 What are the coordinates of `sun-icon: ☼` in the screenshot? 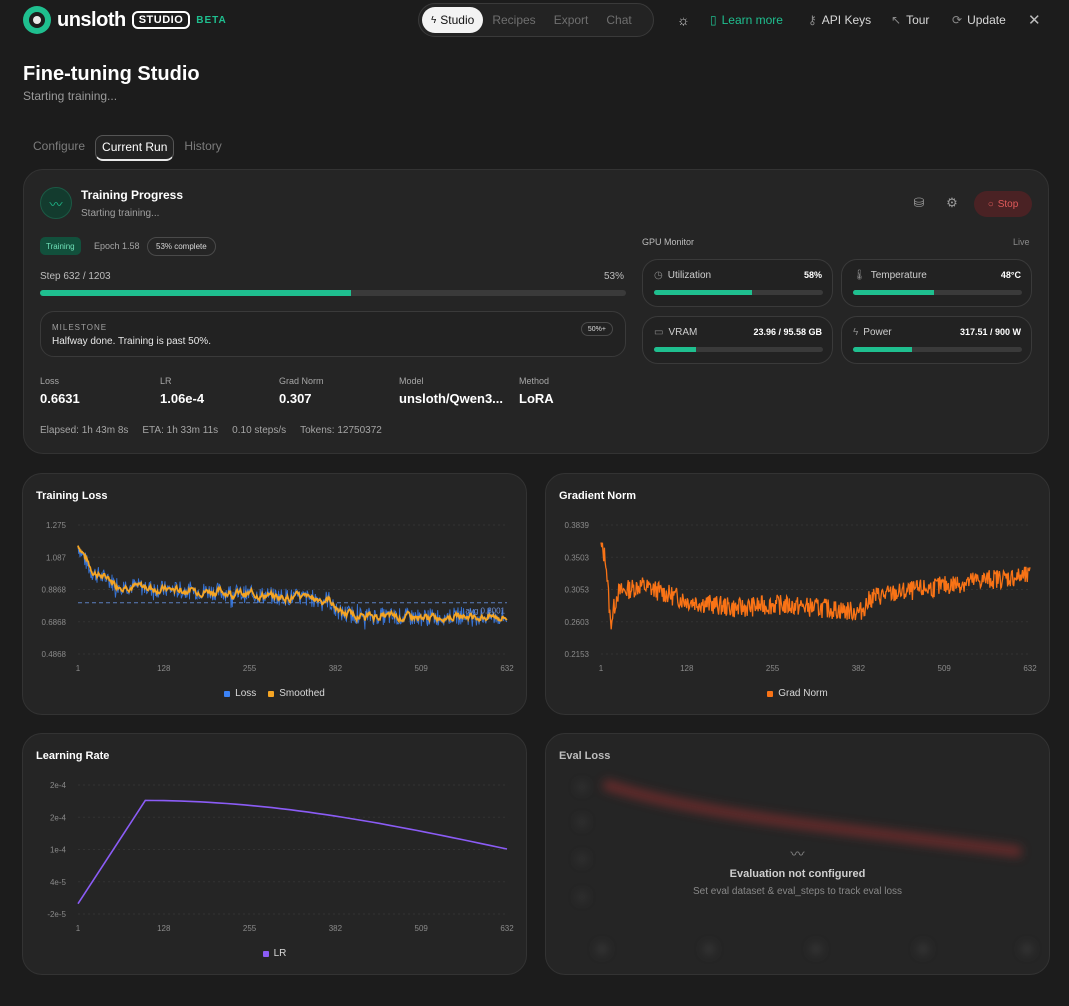 It's located at (683, 20).